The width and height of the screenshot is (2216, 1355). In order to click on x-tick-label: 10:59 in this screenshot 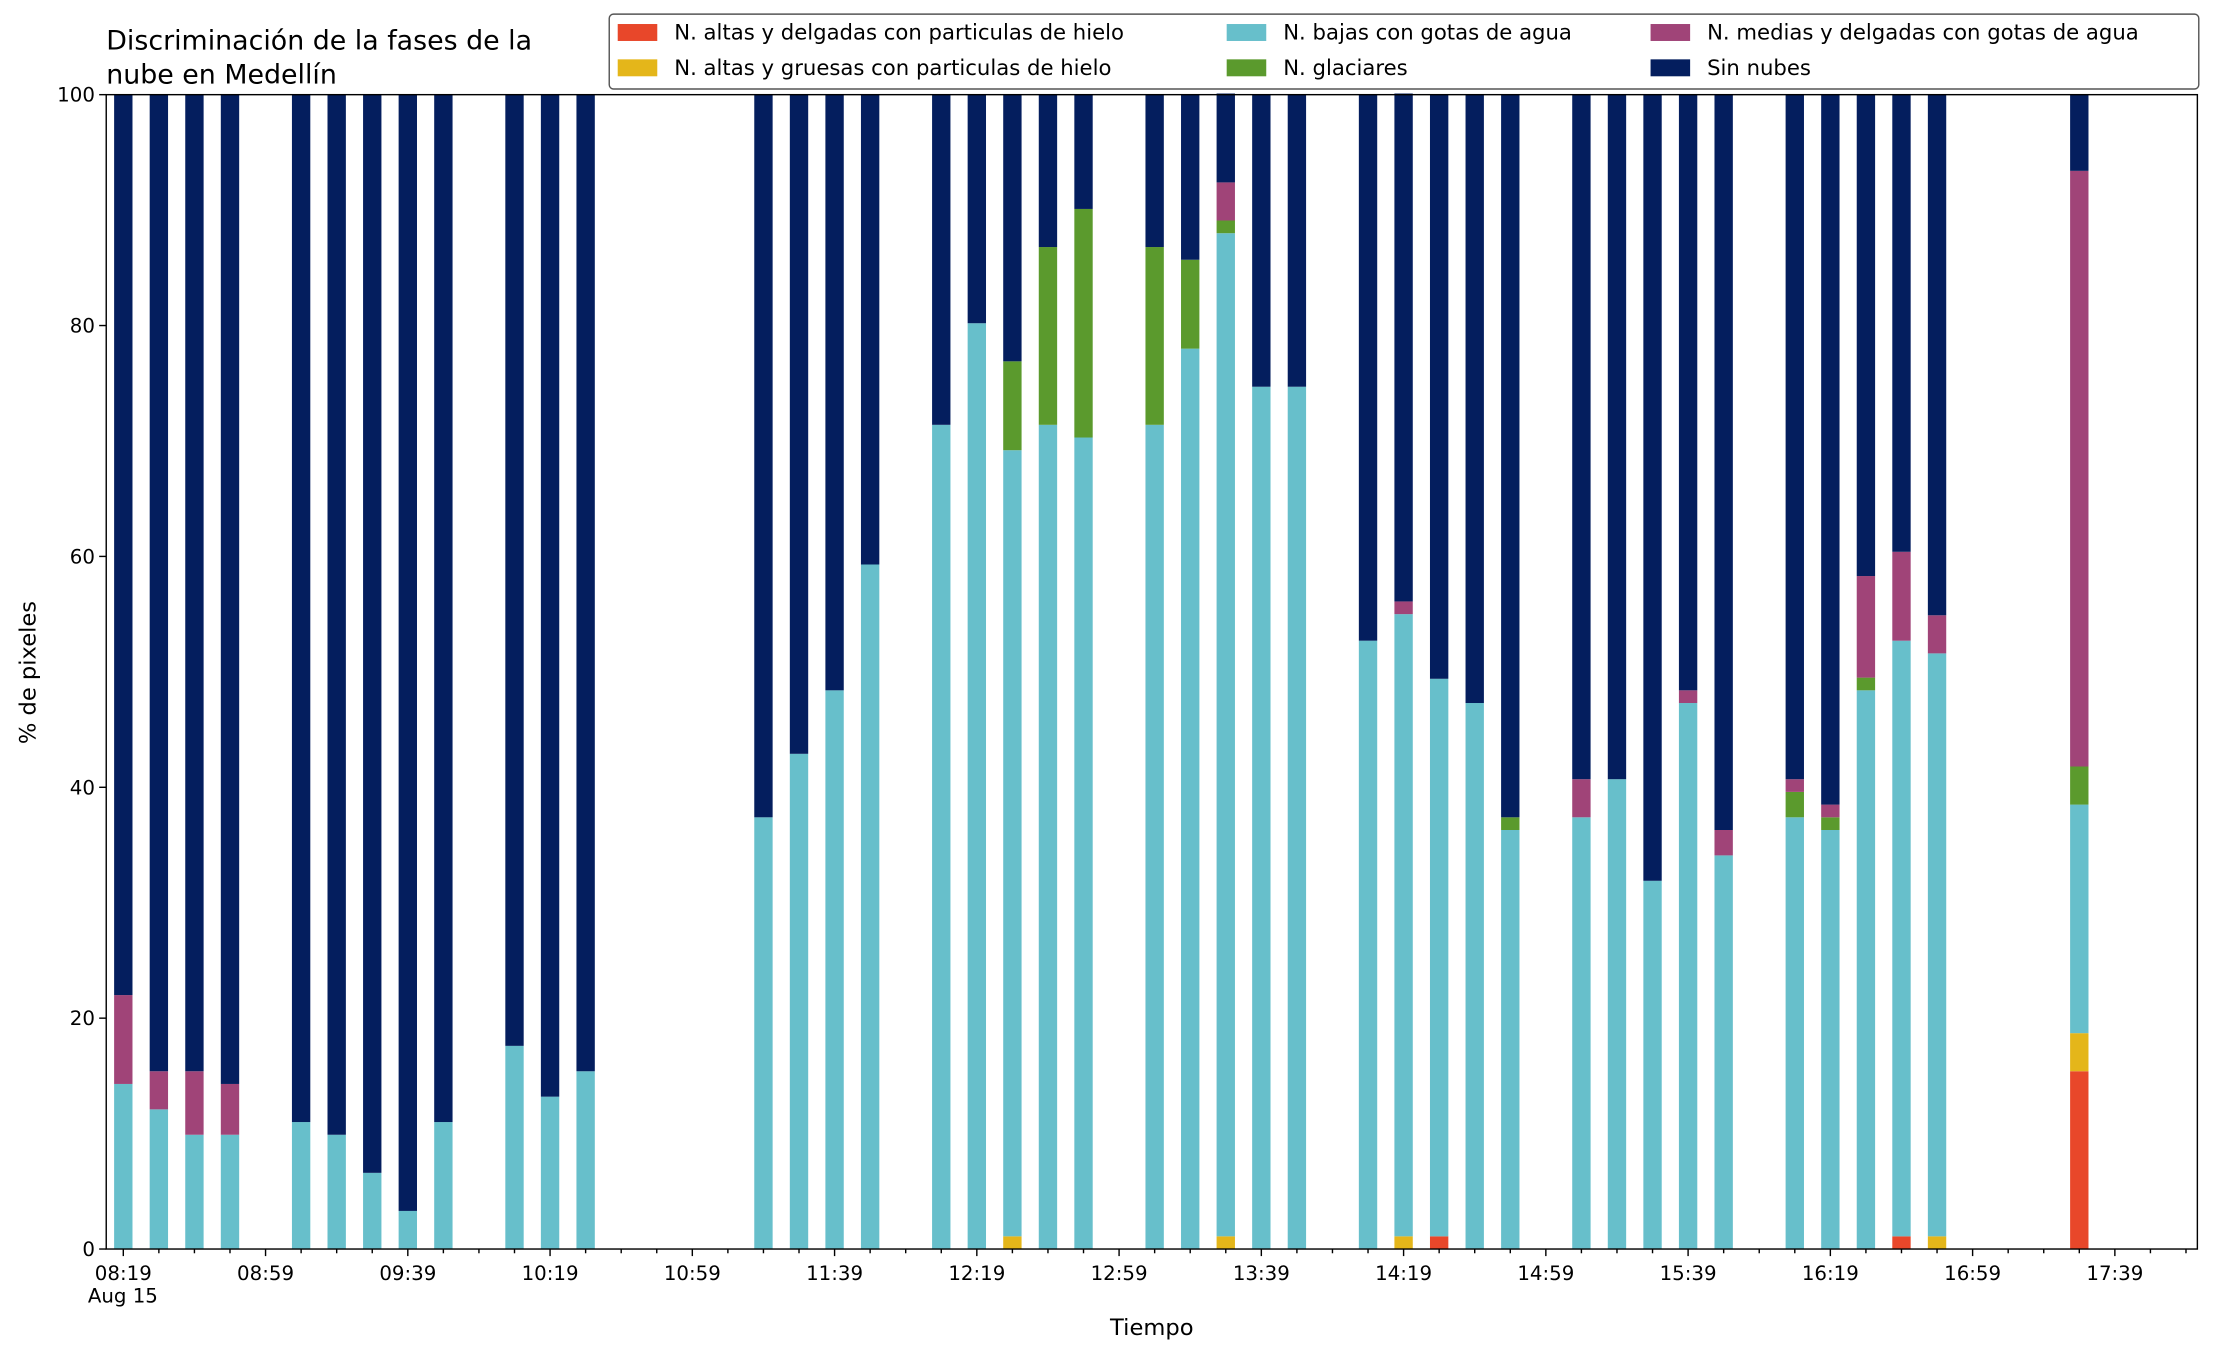, I will do `click(692, 1273)`.